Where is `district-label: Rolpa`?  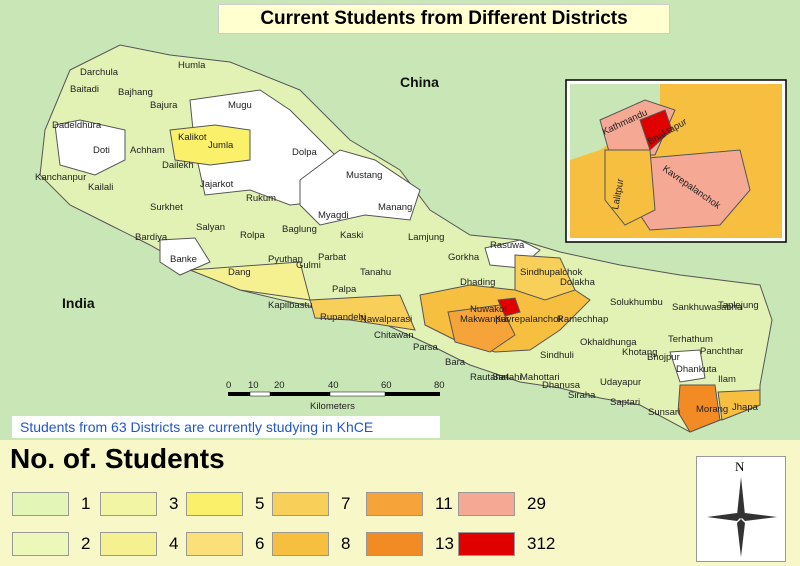 district-label: Rolpa is located at coordinates (253, 235).